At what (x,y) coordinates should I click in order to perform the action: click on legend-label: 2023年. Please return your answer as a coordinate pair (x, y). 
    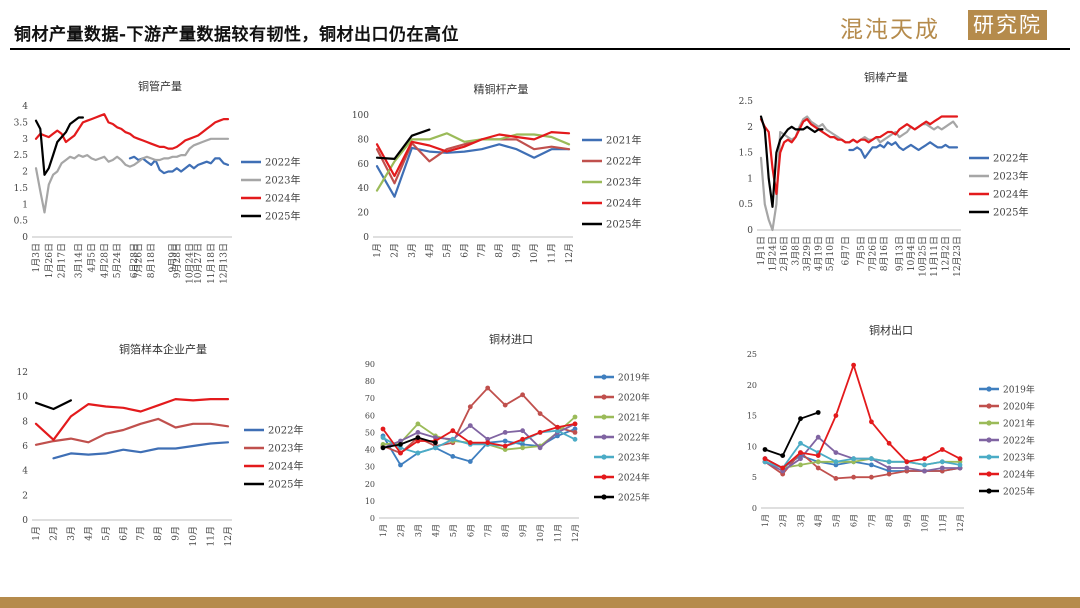
    Looking at the image, I should click on (623, 182).